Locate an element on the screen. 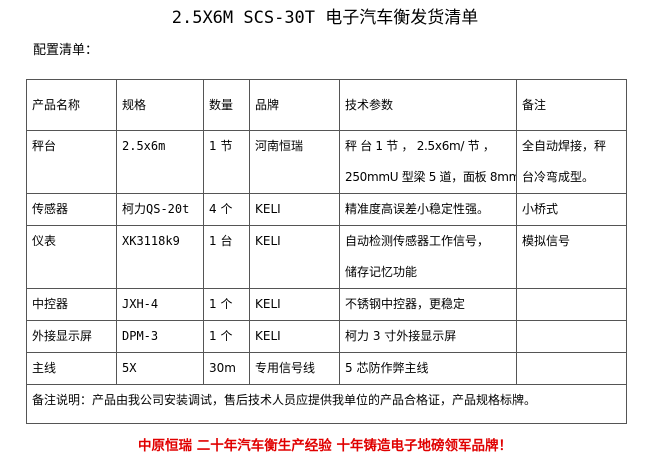 Image resolution: width=650 pixels, height=474 pixels. brand: 河南恒瑞 is located at coordinates (294, 162).